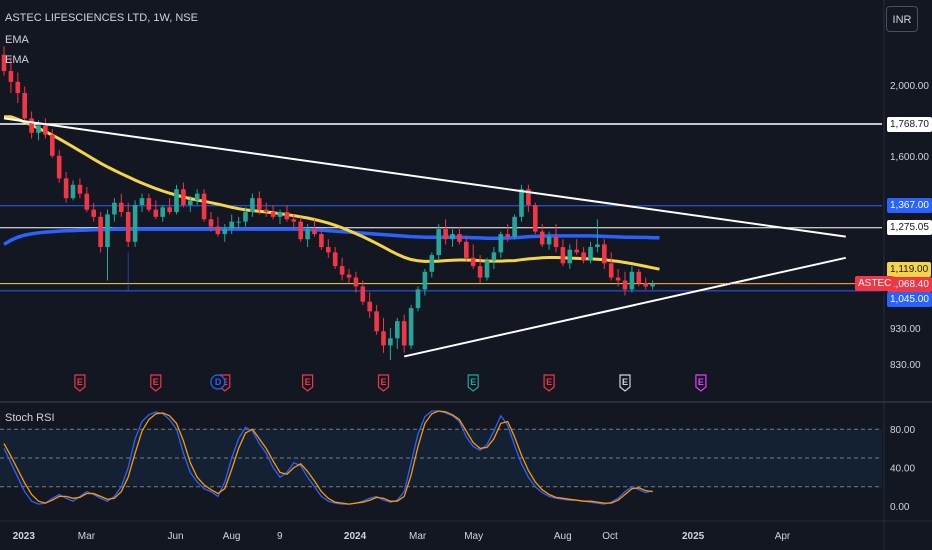 The width and height of the screenshot is (932, 550). Describe the element at coordinates (30, 418) in the screenshot. I see `stoch-rsi-label: Stoch RSI` at that location.